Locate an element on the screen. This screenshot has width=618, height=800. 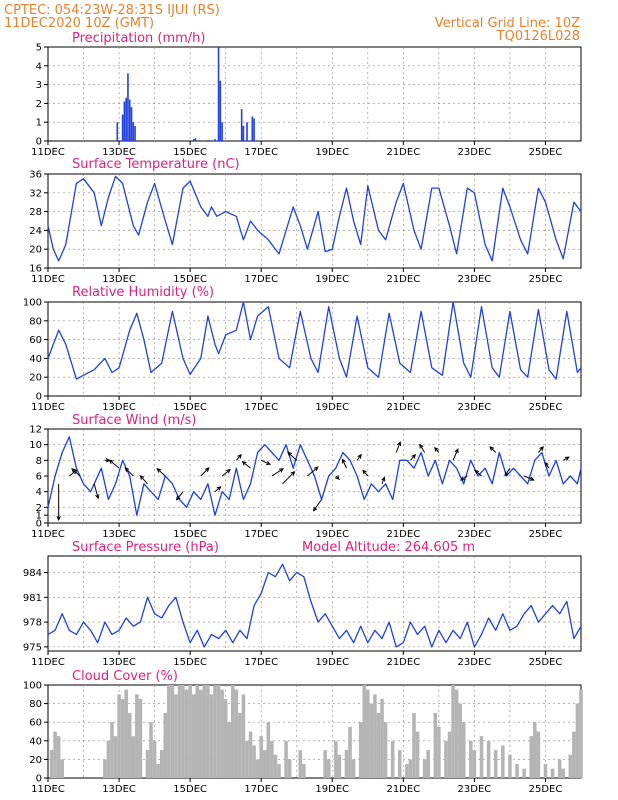
pressure-xtick-label: 15DEC is located at coordinates (190, 662).